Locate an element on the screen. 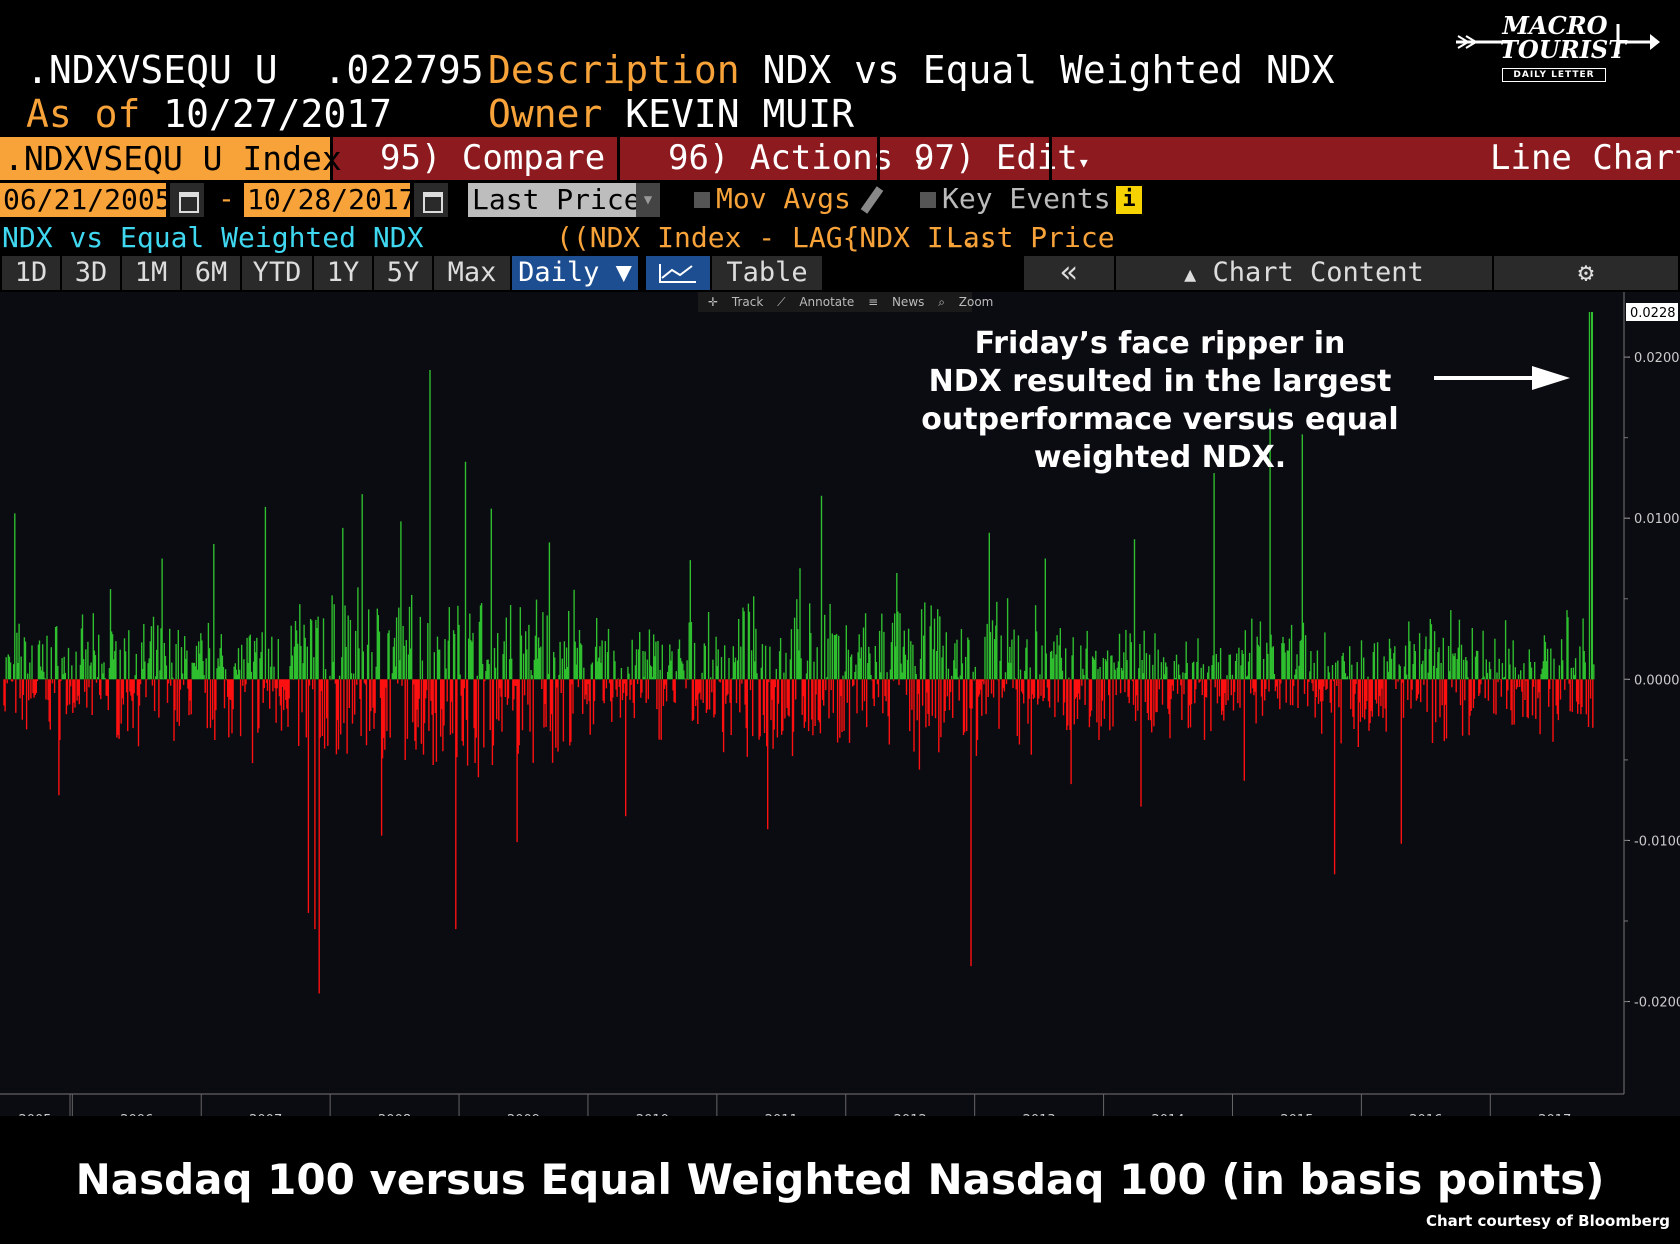 This screenshot has width=1680, height=1244. chart-courtesy: Chart courtesy of Bloomberg is located at coordinates (1547, 1221).